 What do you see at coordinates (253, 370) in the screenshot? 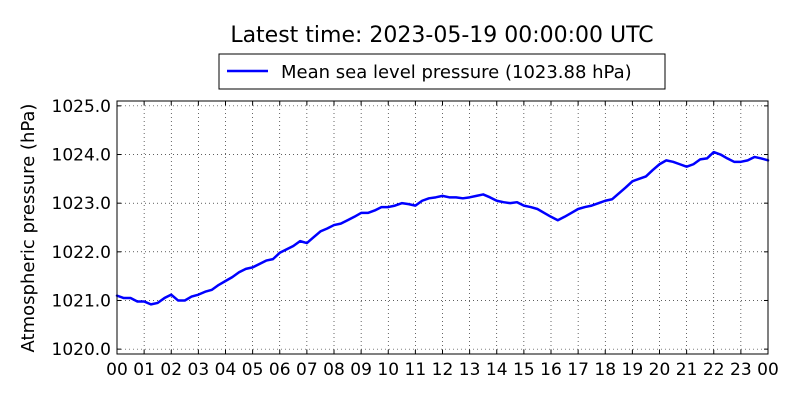
I see `x-tick-label: 05` at bounding box center [253, 370].